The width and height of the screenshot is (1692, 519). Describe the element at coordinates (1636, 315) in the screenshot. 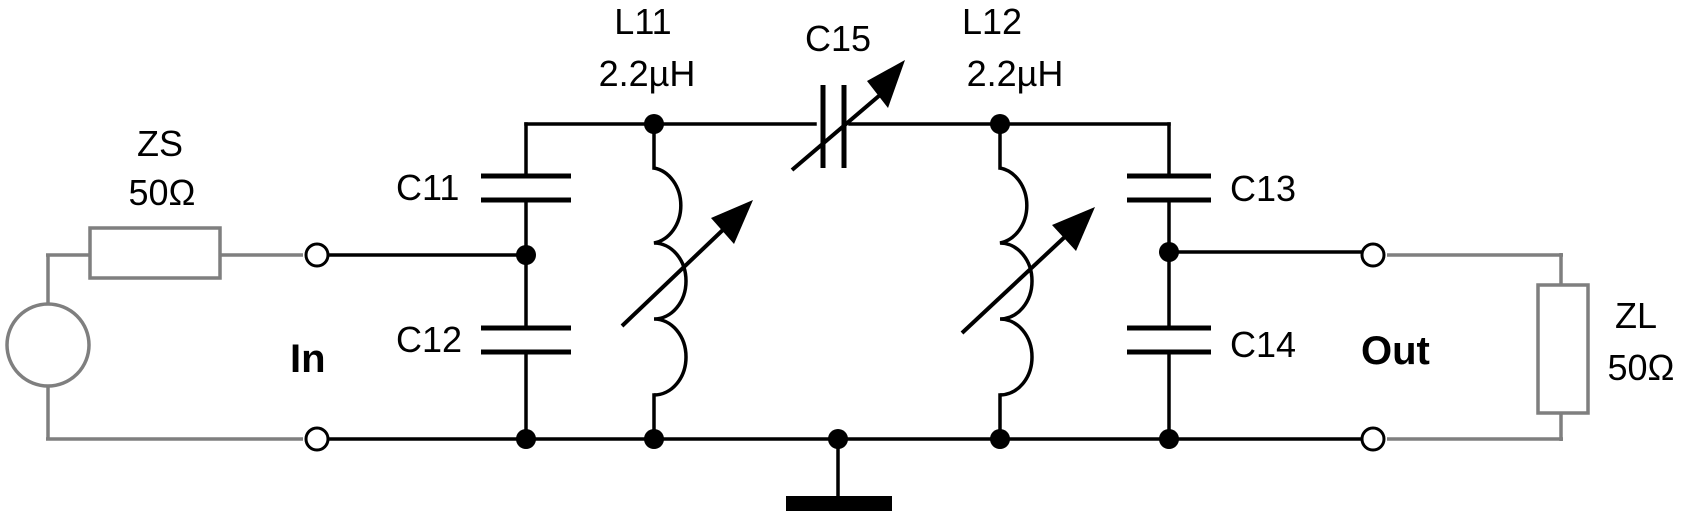

I see `zl-name-label: ZL` at that location.